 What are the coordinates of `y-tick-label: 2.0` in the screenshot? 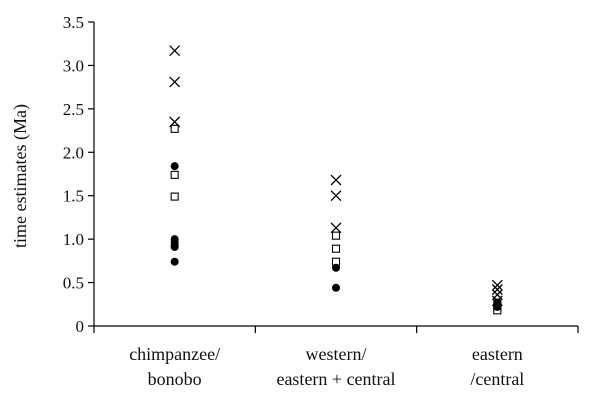 It's located at (73, 152).